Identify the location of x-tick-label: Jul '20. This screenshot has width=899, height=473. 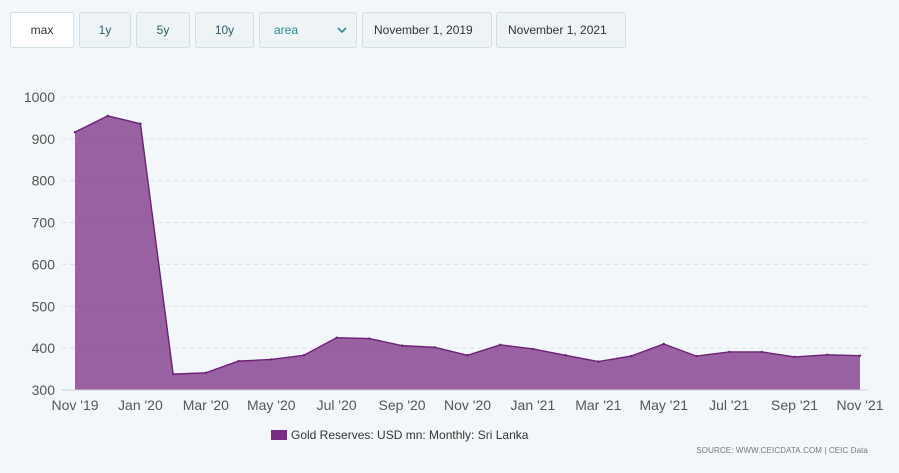
(337, 405).